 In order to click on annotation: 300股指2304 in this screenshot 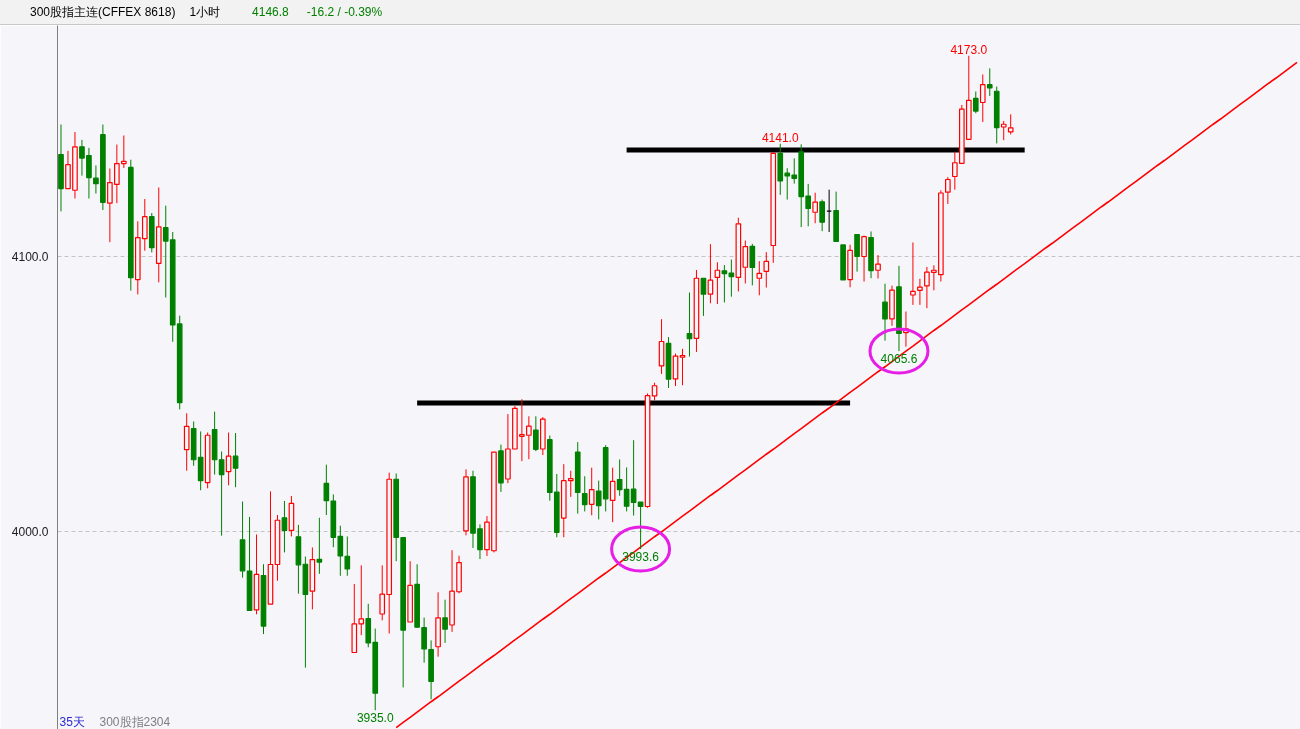, I will do `click(135, 721)`.